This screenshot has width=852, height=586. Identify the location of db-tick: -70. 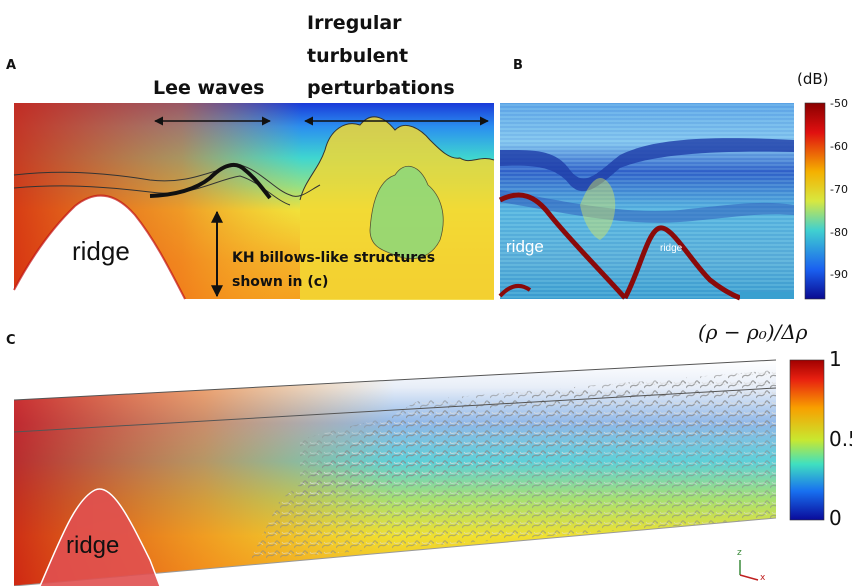
(839, 189).